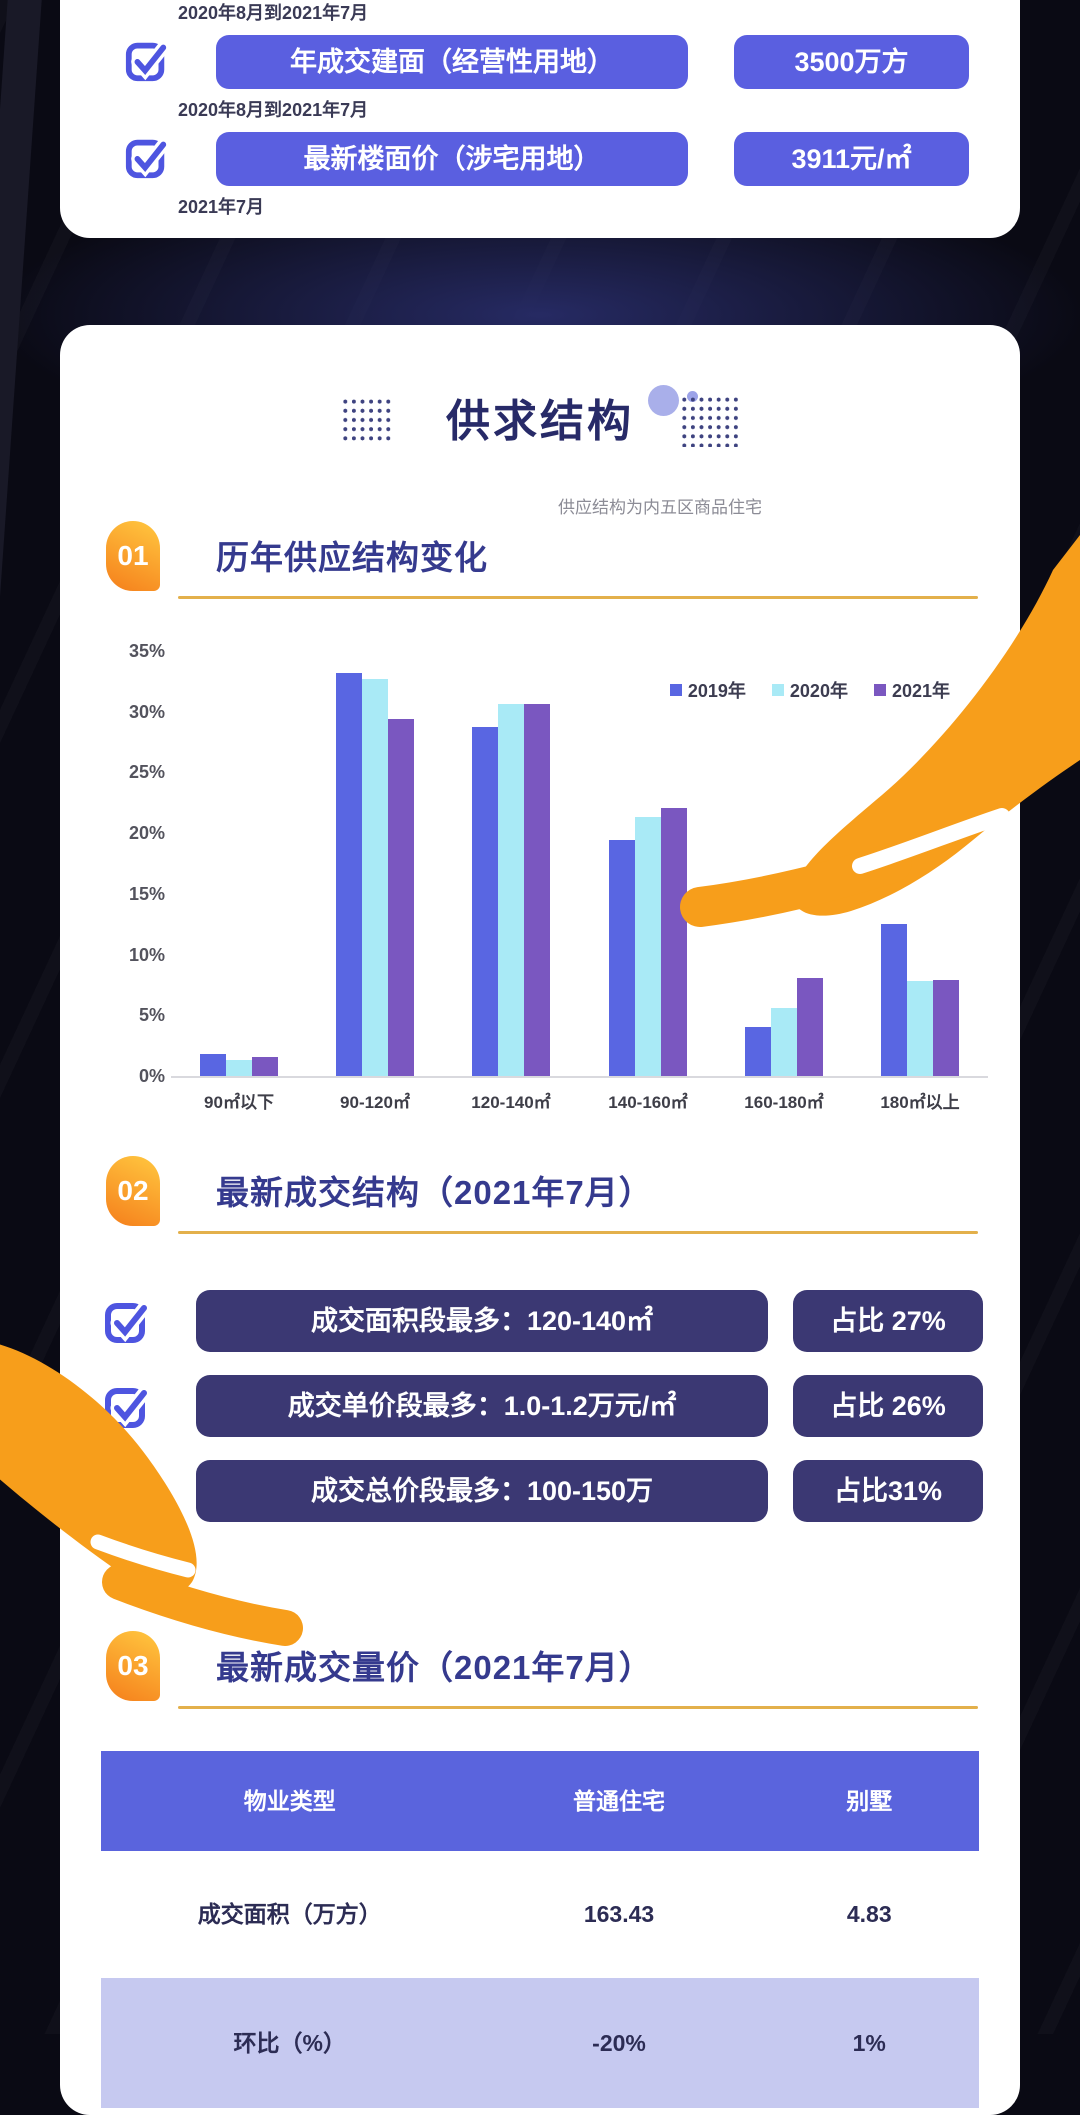 The image size is (1080, 2115). What do you see at coordinates (133, 1666) in the screenshot?
I see `section-number-badge: 03` at bounding box center [133, 1666].